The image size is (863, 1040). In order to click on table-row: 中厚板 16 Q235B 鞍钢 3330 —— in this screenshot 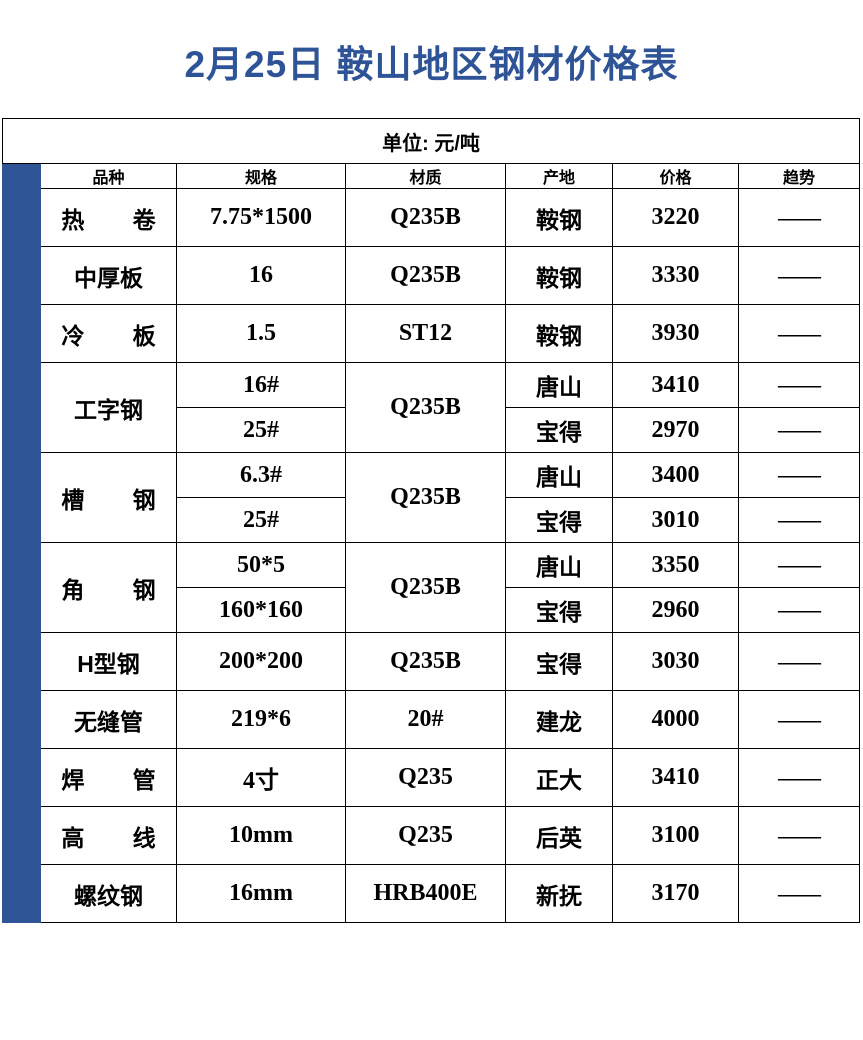, I will do `click(432, 275)`.